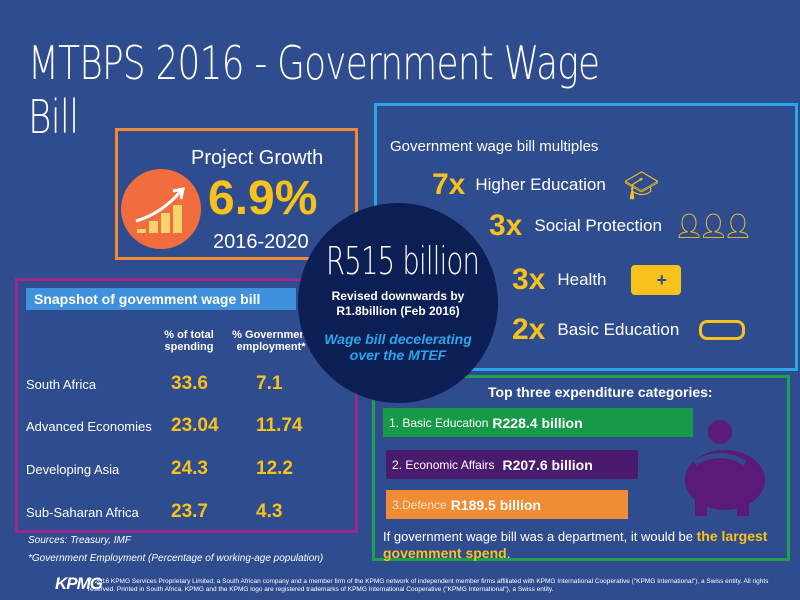  I want to click on diploma-icon, so click(722, 330).